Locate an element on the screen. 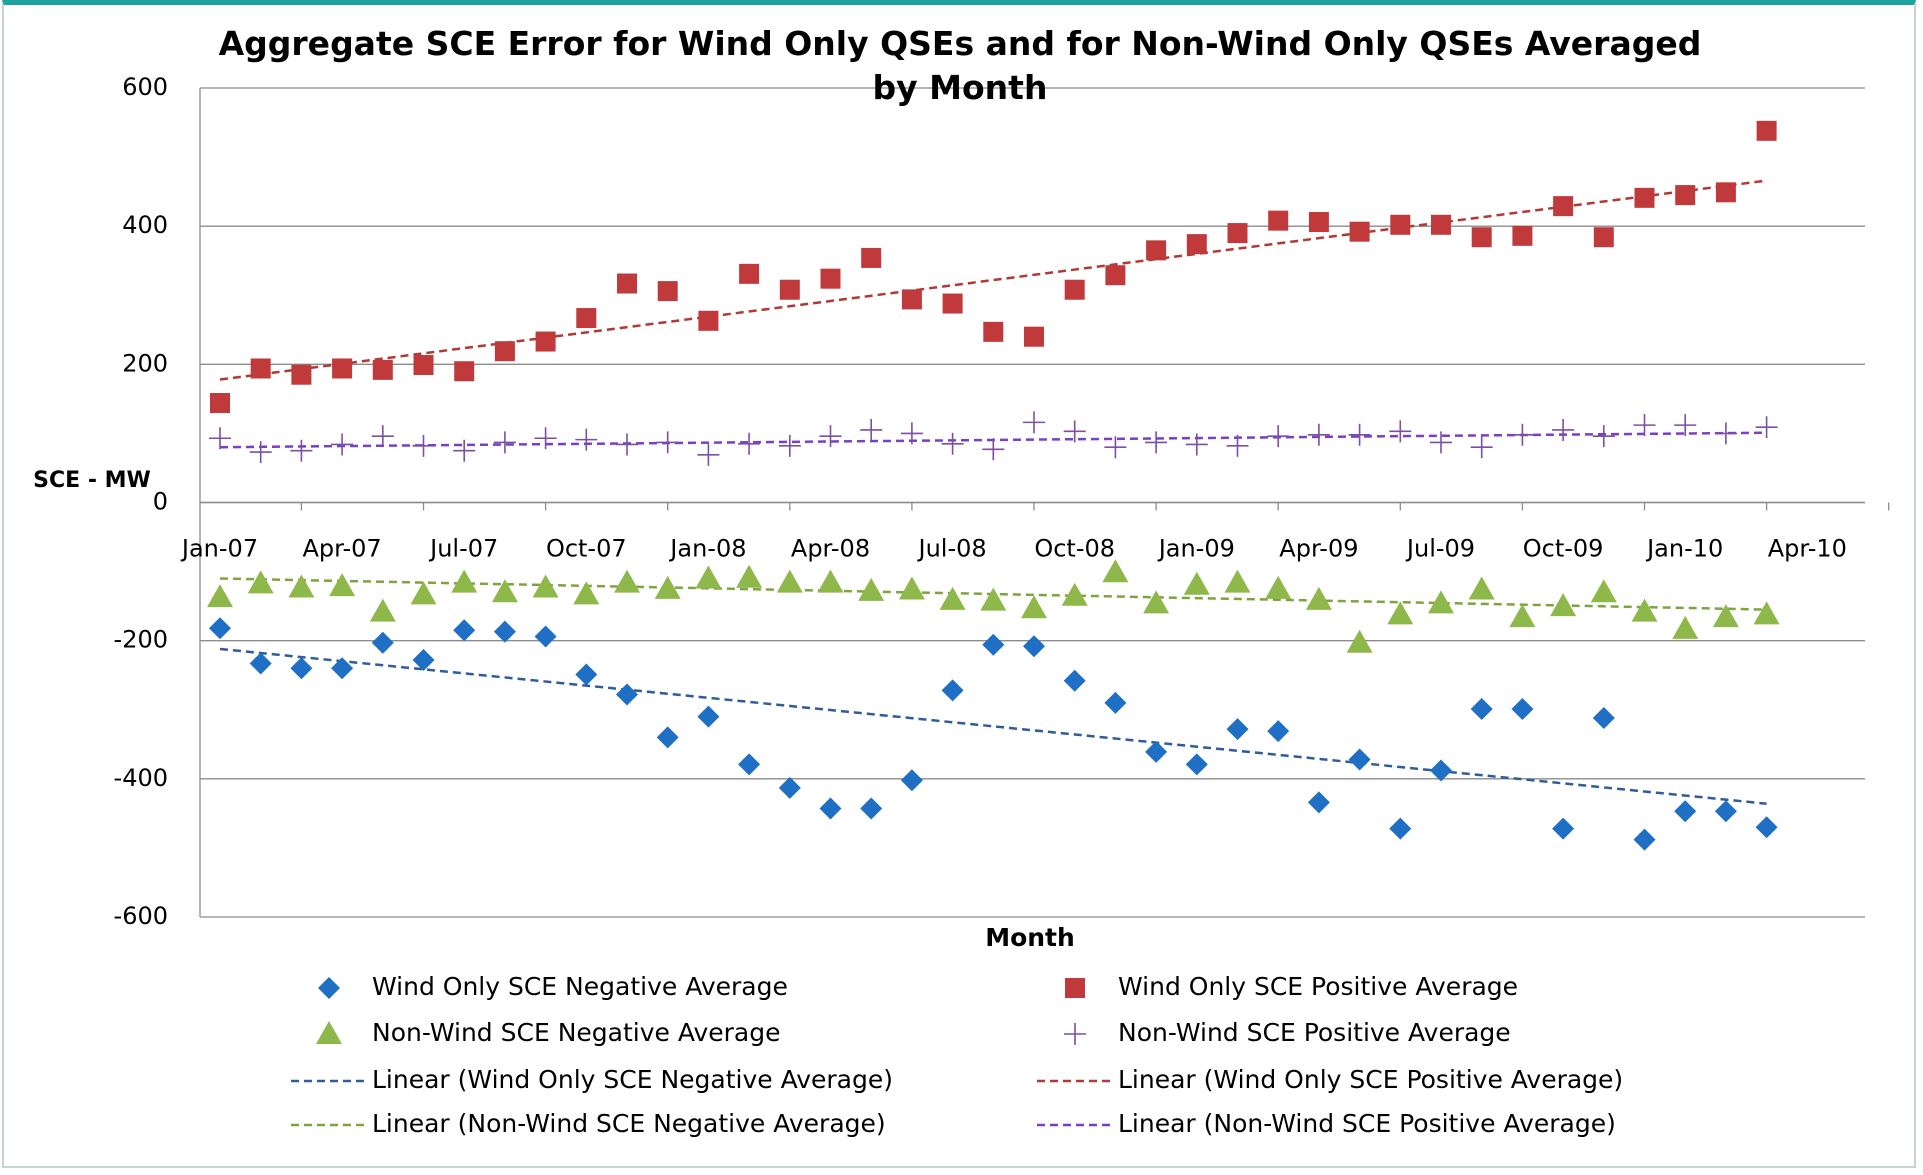 The width and height of the screenshot is (1923, 1175). x-tick-label: Oct-09 is located at coordinates (1563, 549).